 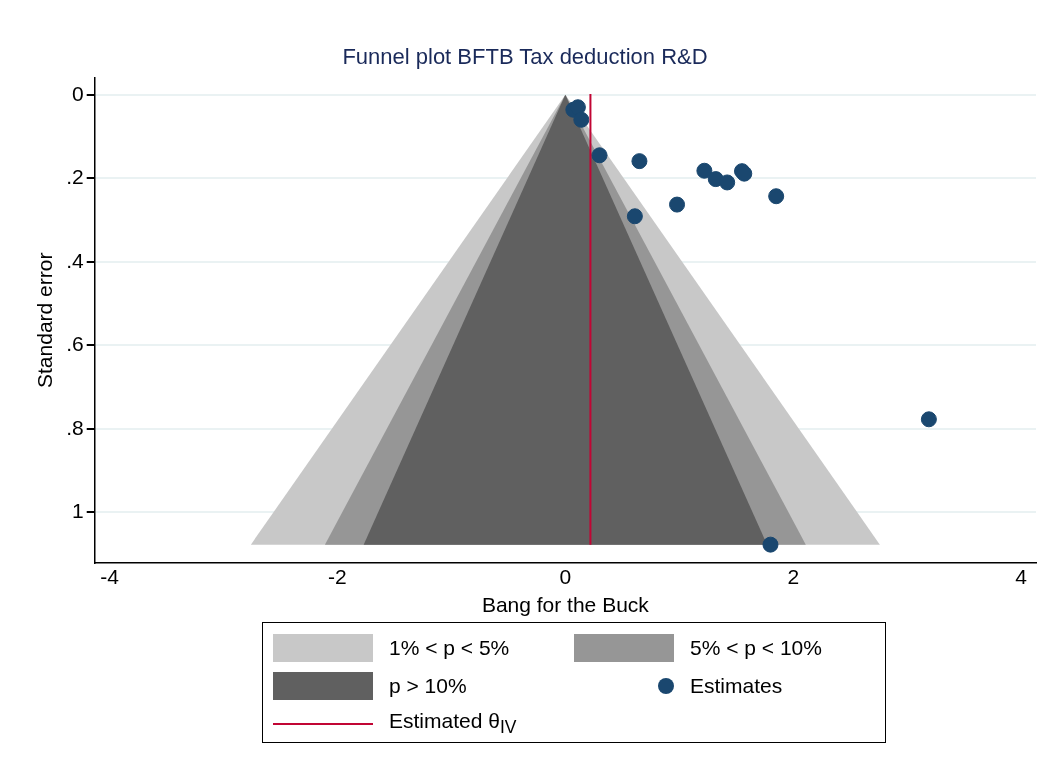 What do you see at coordinates (565, 605) in the screenshot?
I see `x-axis-title: Bang for the Buck` at bounding box center [565, 605].